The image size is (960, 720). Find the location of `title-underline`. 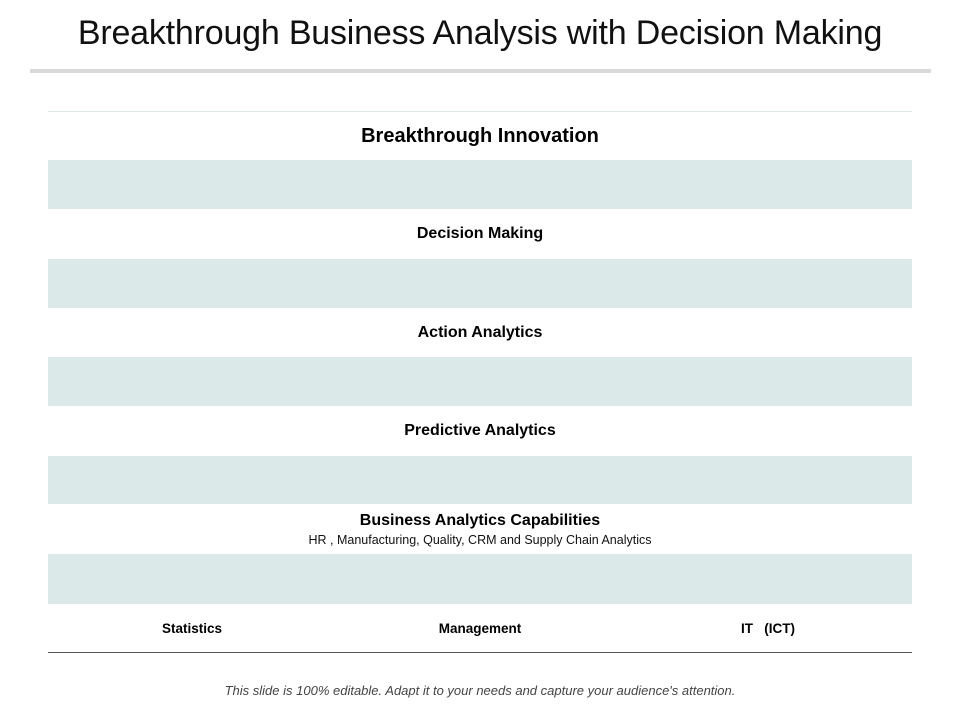

title-underline is located at coordinates (480, 71).